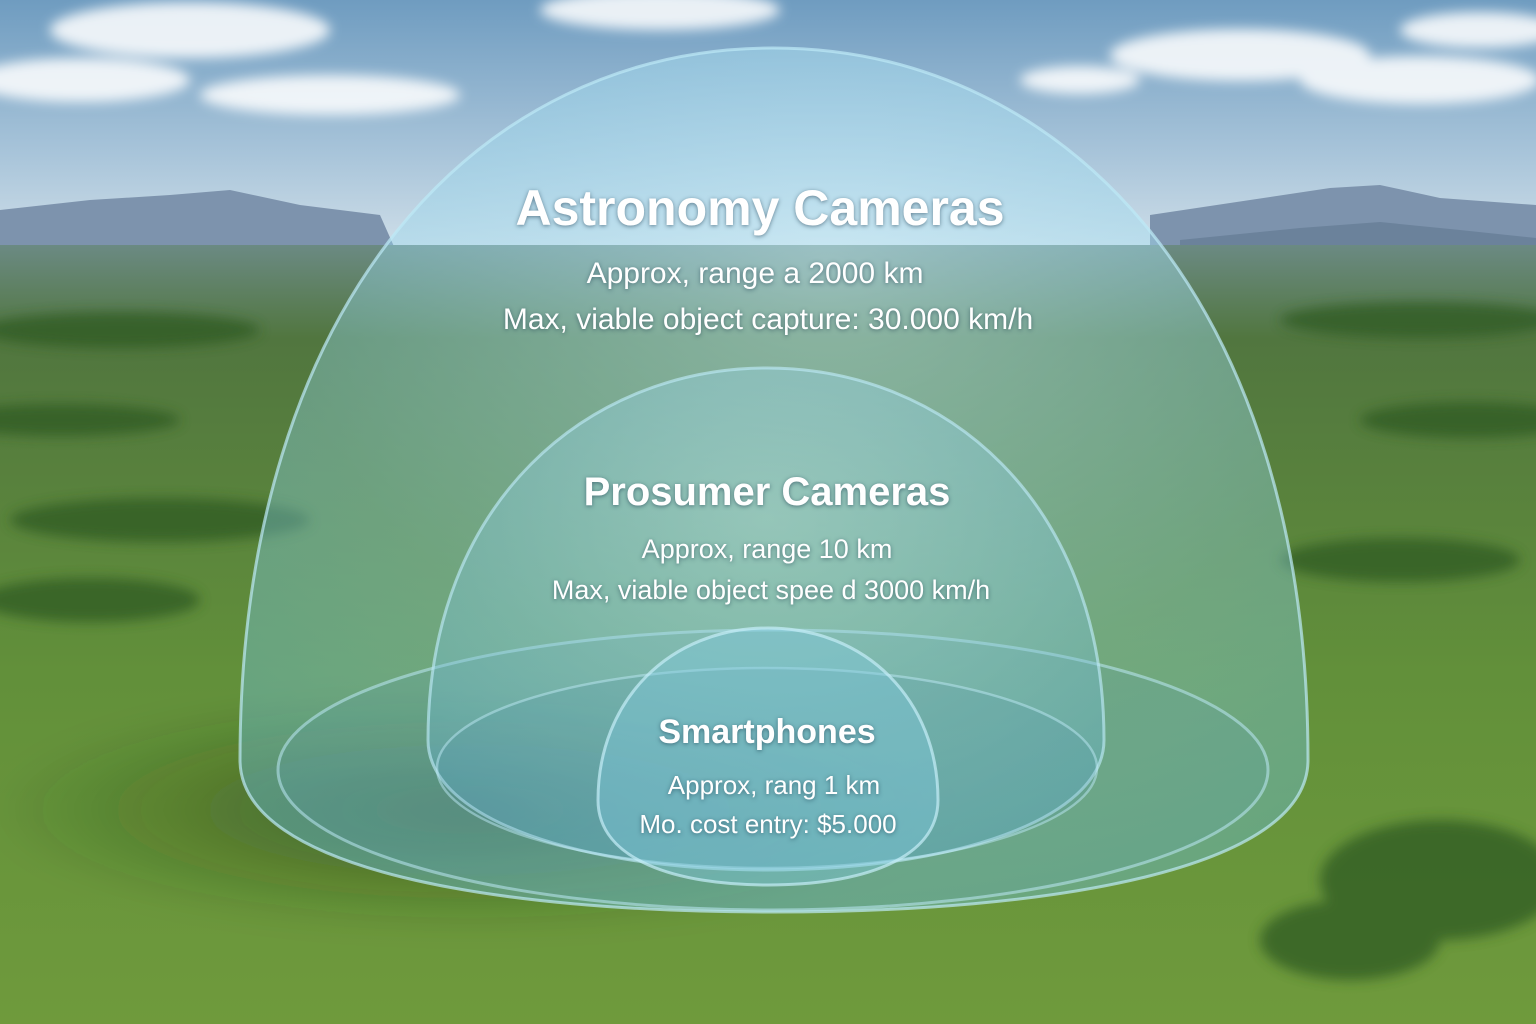 The height and width of the screenshot is (1024, 1536). I want to click on mountains-left, so click(200, 225).